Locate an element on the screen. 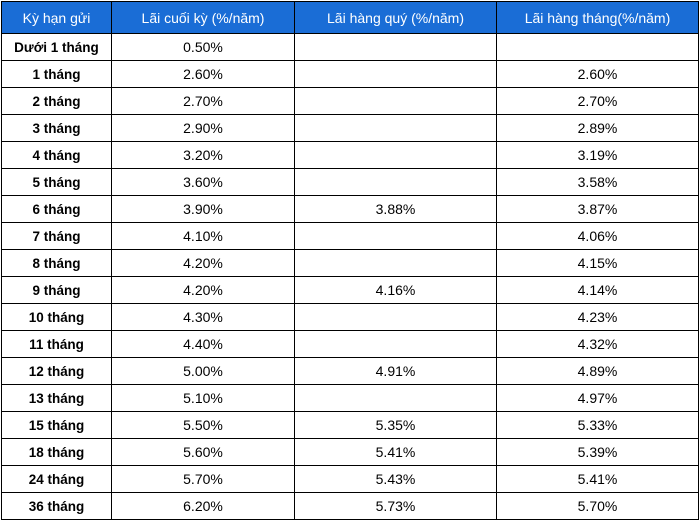 This screenshot has height=522, width=700. term-cell: 24 tháng is located at coordinates (56, 479).